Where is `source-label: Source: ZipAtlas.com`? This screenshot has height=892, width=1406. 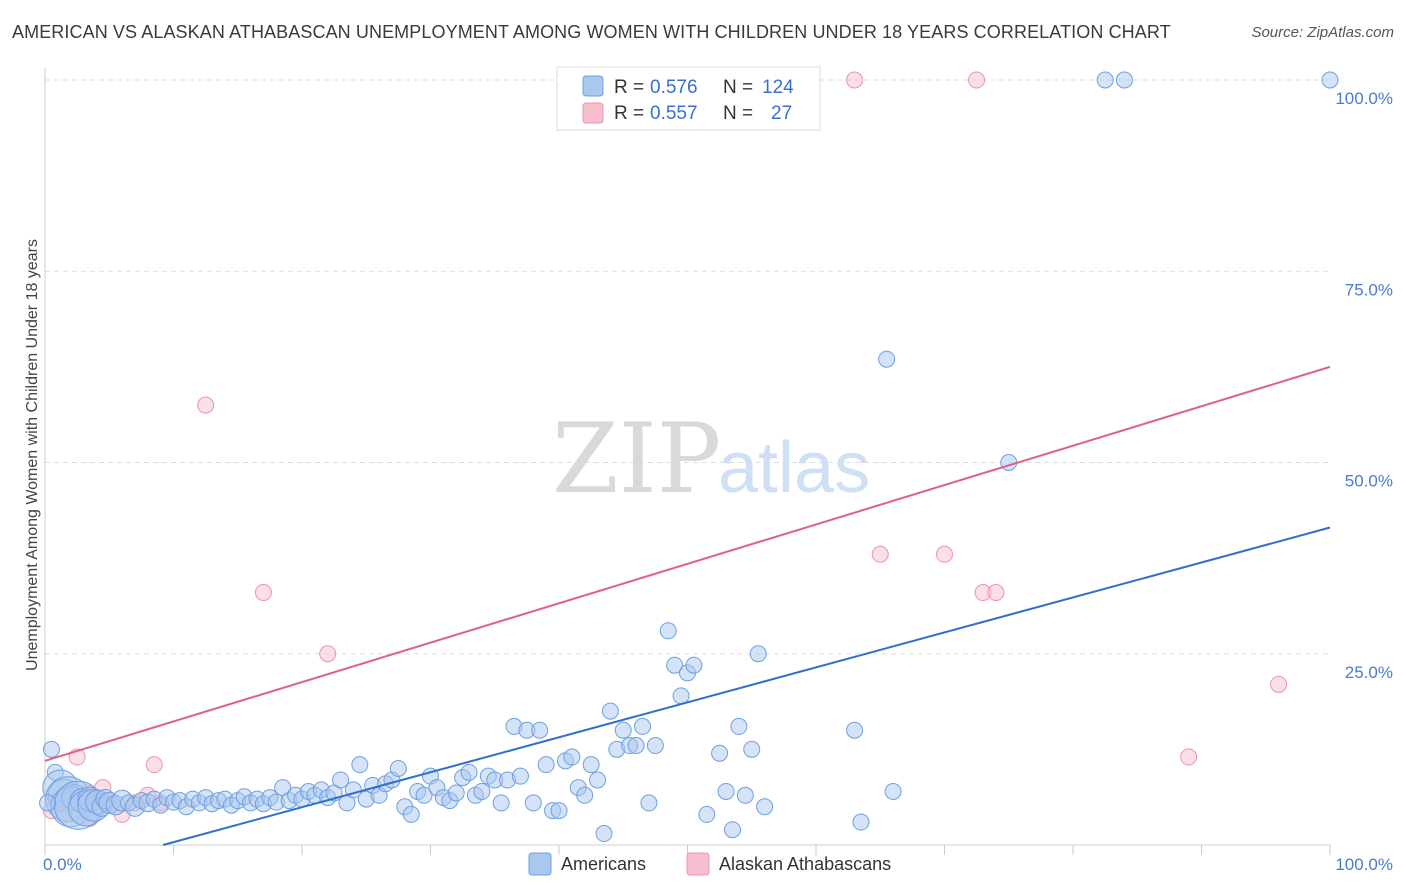
source-label: Source: ZipAtlas.com is located at coordinates (1322, 32).